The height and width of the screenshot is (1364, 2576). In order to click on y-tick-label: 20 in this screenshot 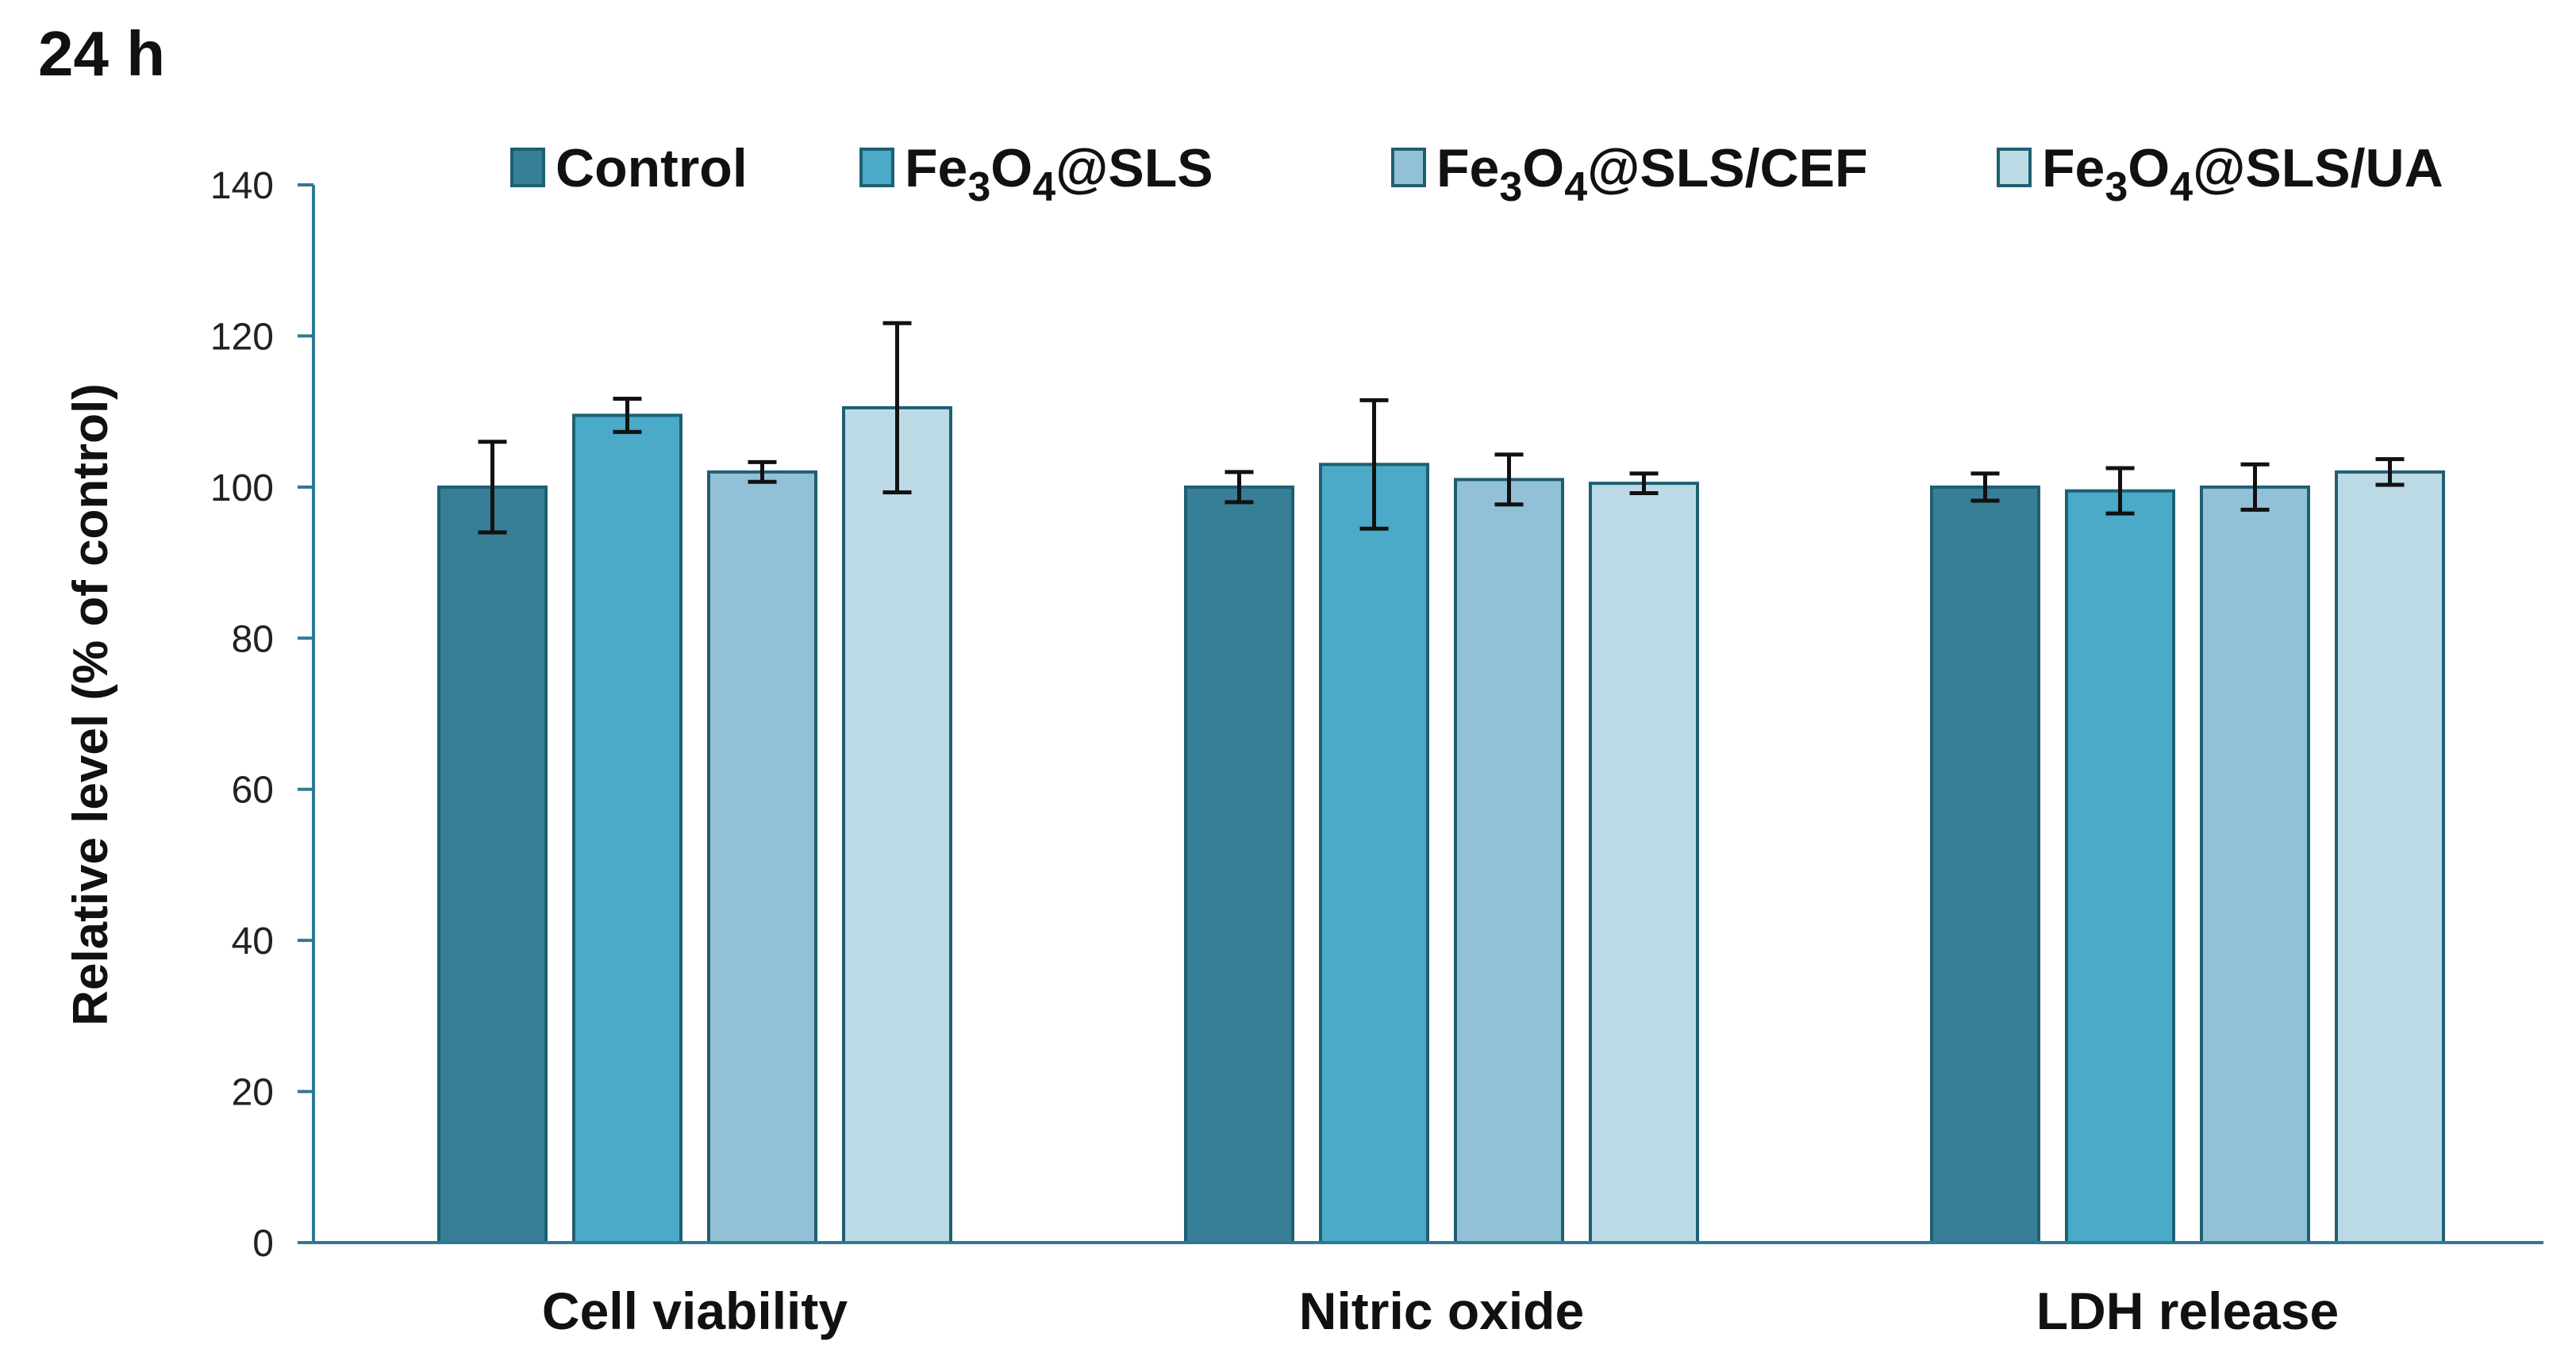, I will do `click(253, 1093)`.